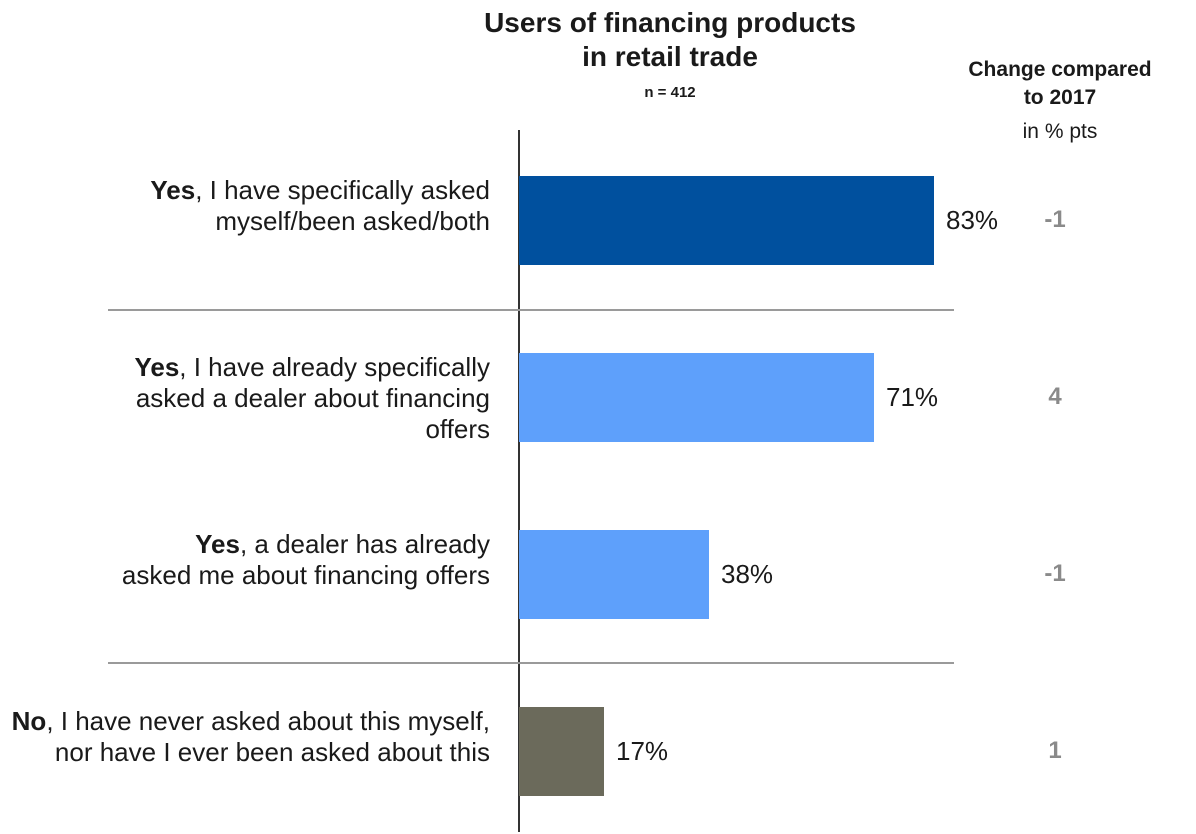 The width and height of the screenshot is (1196, 834). What do you see at coordinates (1055, 396) in the screenshot?
I see `change-value-2: 4` at bounding box center [1055, 396].